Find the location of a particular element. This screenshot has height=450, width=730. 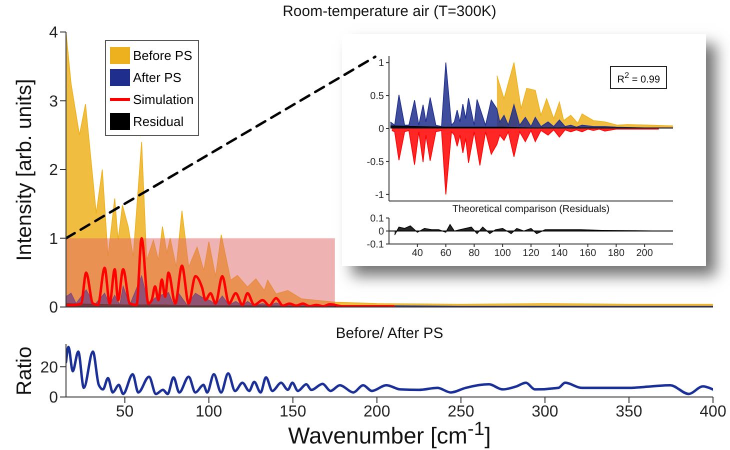

legend-label: Residual is located at coordinates (158, 121).